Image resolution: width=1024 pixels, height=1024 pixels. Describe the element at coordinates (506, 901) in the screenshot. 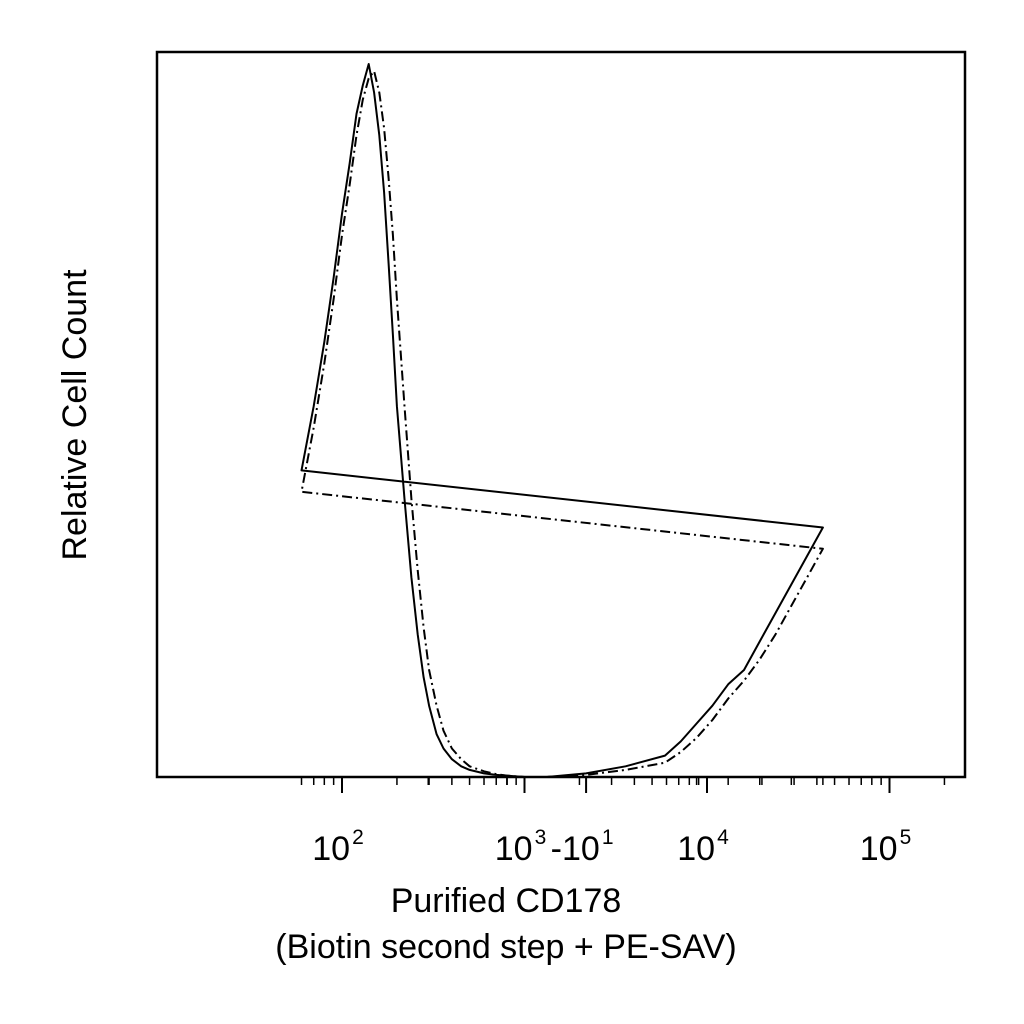

I see `x-axis-title: Purified CD178` at that location.